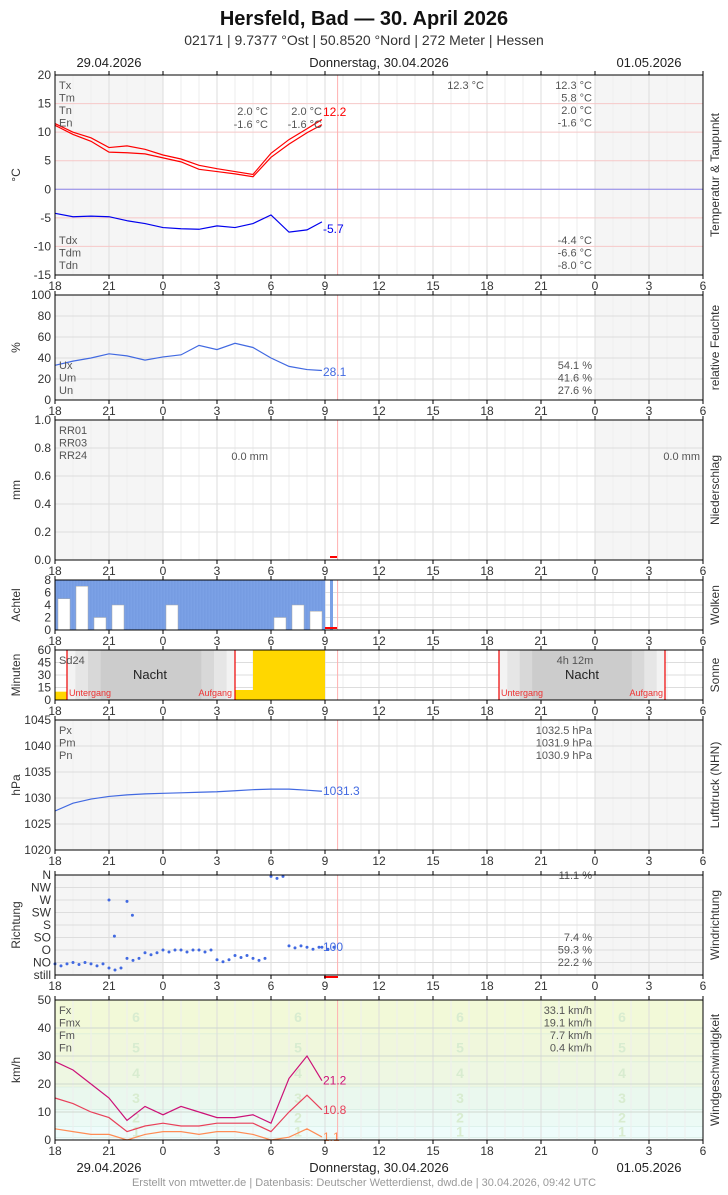  I want to click on beaufort-number: 3, so click(298, 1098).